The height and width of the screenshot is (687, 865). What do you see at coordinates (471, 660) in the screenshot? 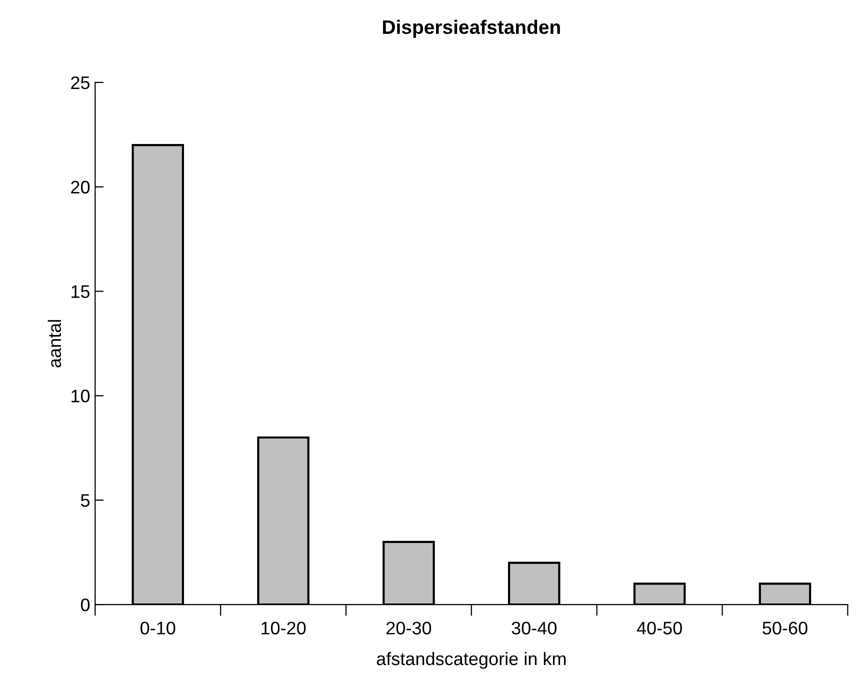
I see `x-axis-title: afstandscategorie in km` at bounding box center [471, 660].